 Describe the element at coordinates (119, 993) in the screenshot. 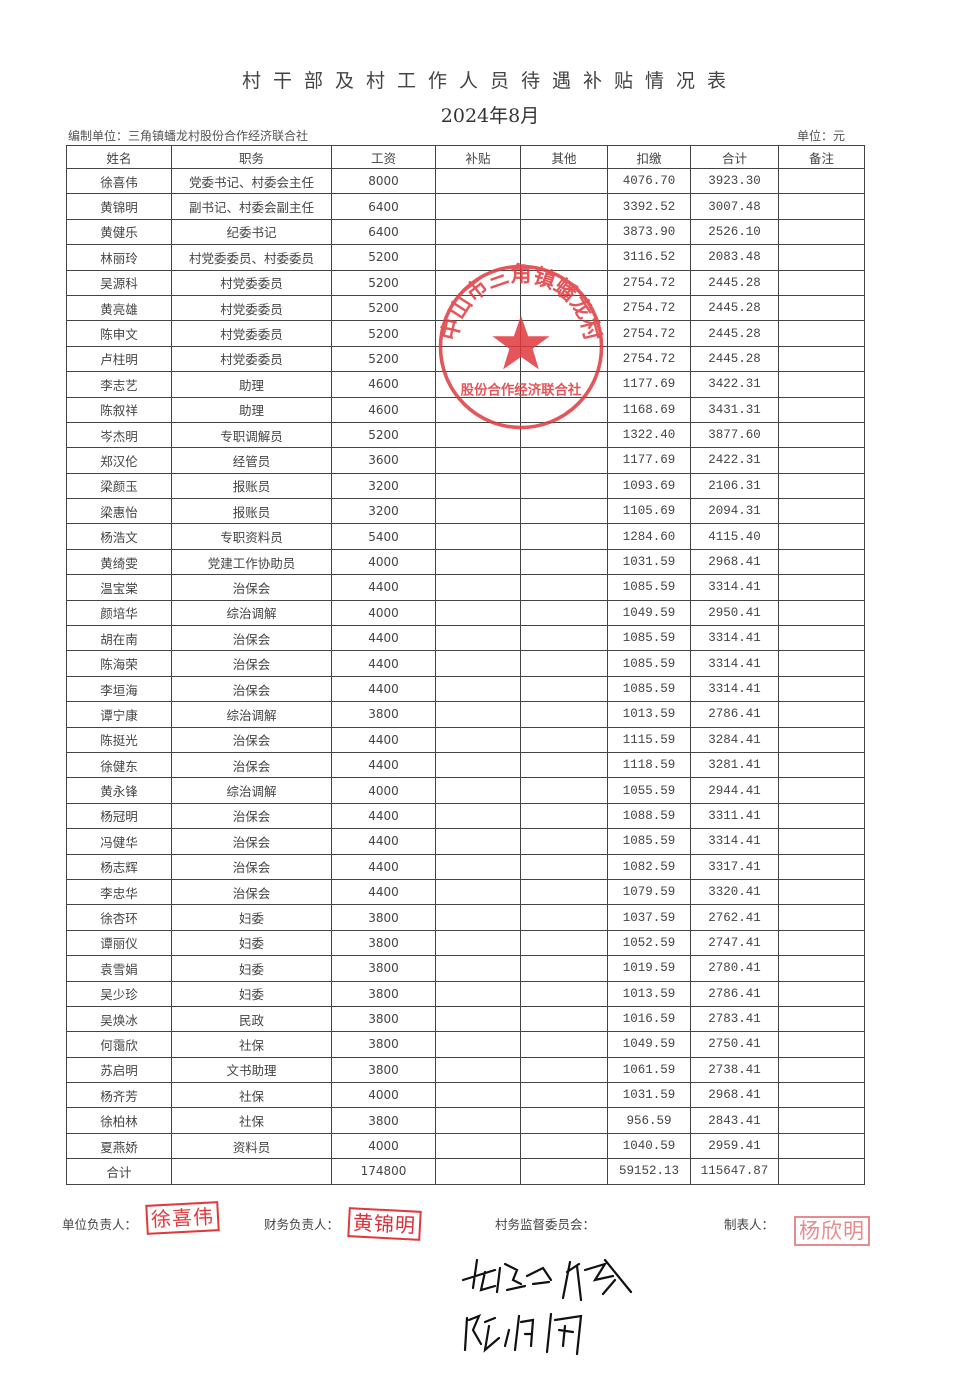

I see `cell-name: 吴少珍` at that location.